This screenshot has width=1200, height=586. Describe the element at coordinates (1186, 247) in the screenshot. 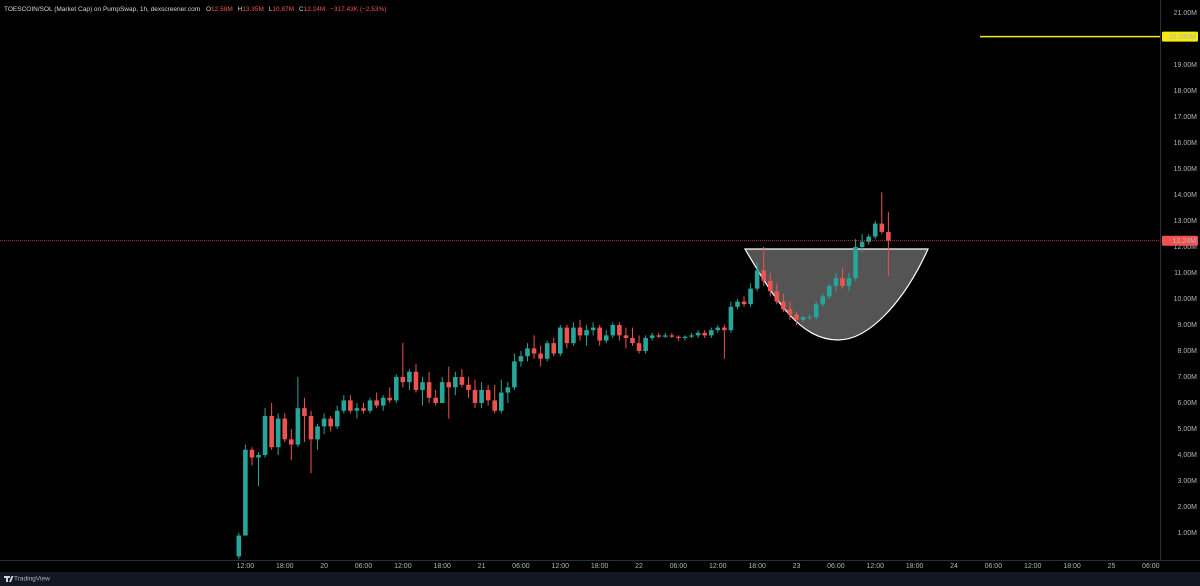

I see `y-tick-label: 12.00M` at that location.